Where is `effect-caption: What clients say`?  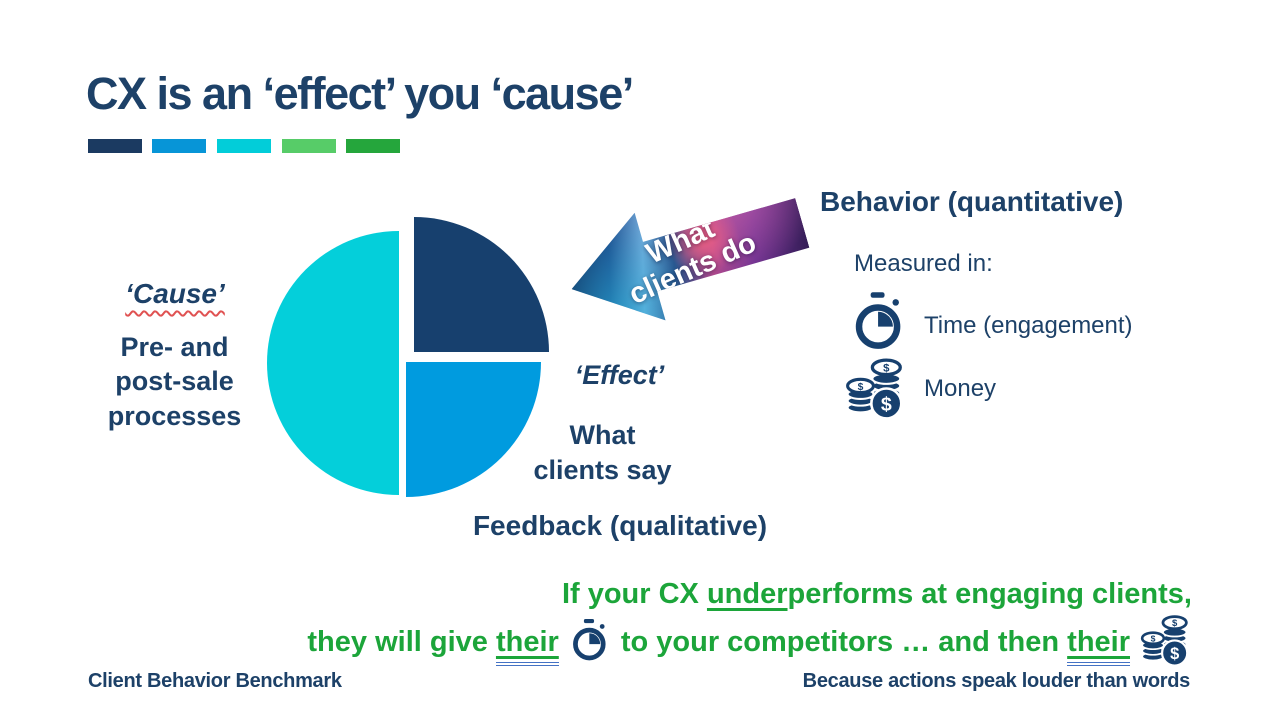
effect-caption: What clients say is located at coordinates (602, 453).